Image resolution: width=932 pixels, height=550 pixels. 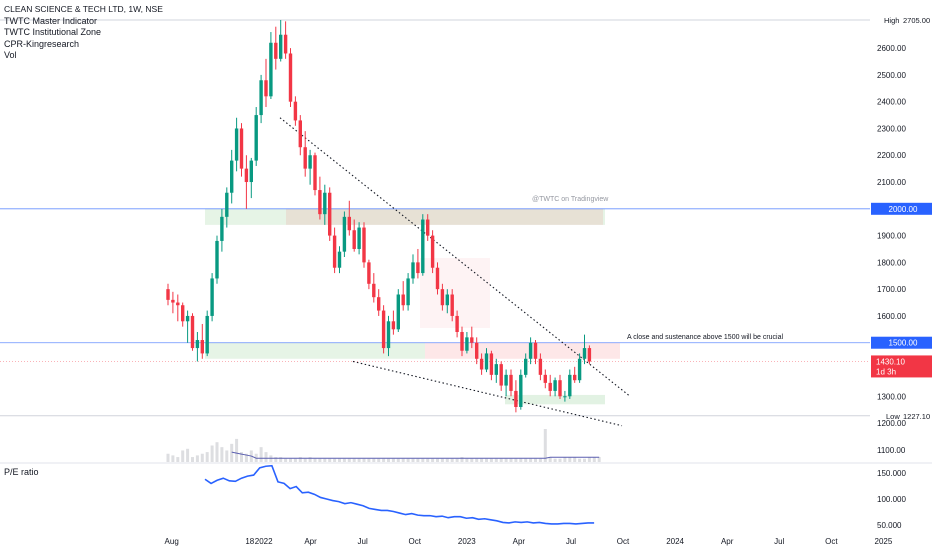 What do you see at coordinates (399, 494) in the screenshot?
I see `pe-ratio-line` at bounding box center [399, 494].